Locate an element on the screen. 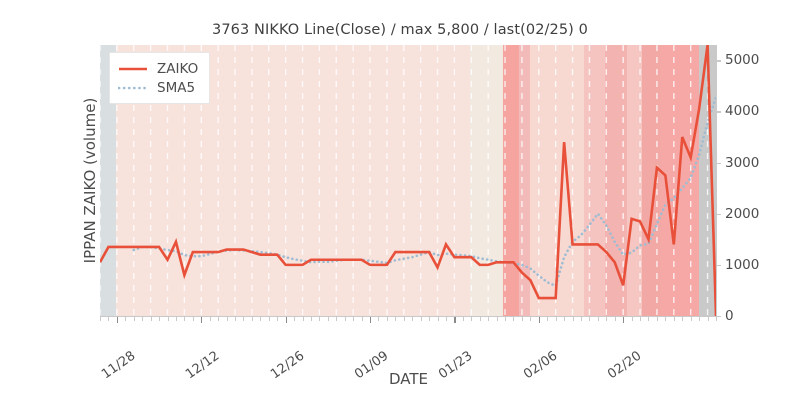 The image size is (800, 400). y-axis-spine is located at coordinates (717, 180).